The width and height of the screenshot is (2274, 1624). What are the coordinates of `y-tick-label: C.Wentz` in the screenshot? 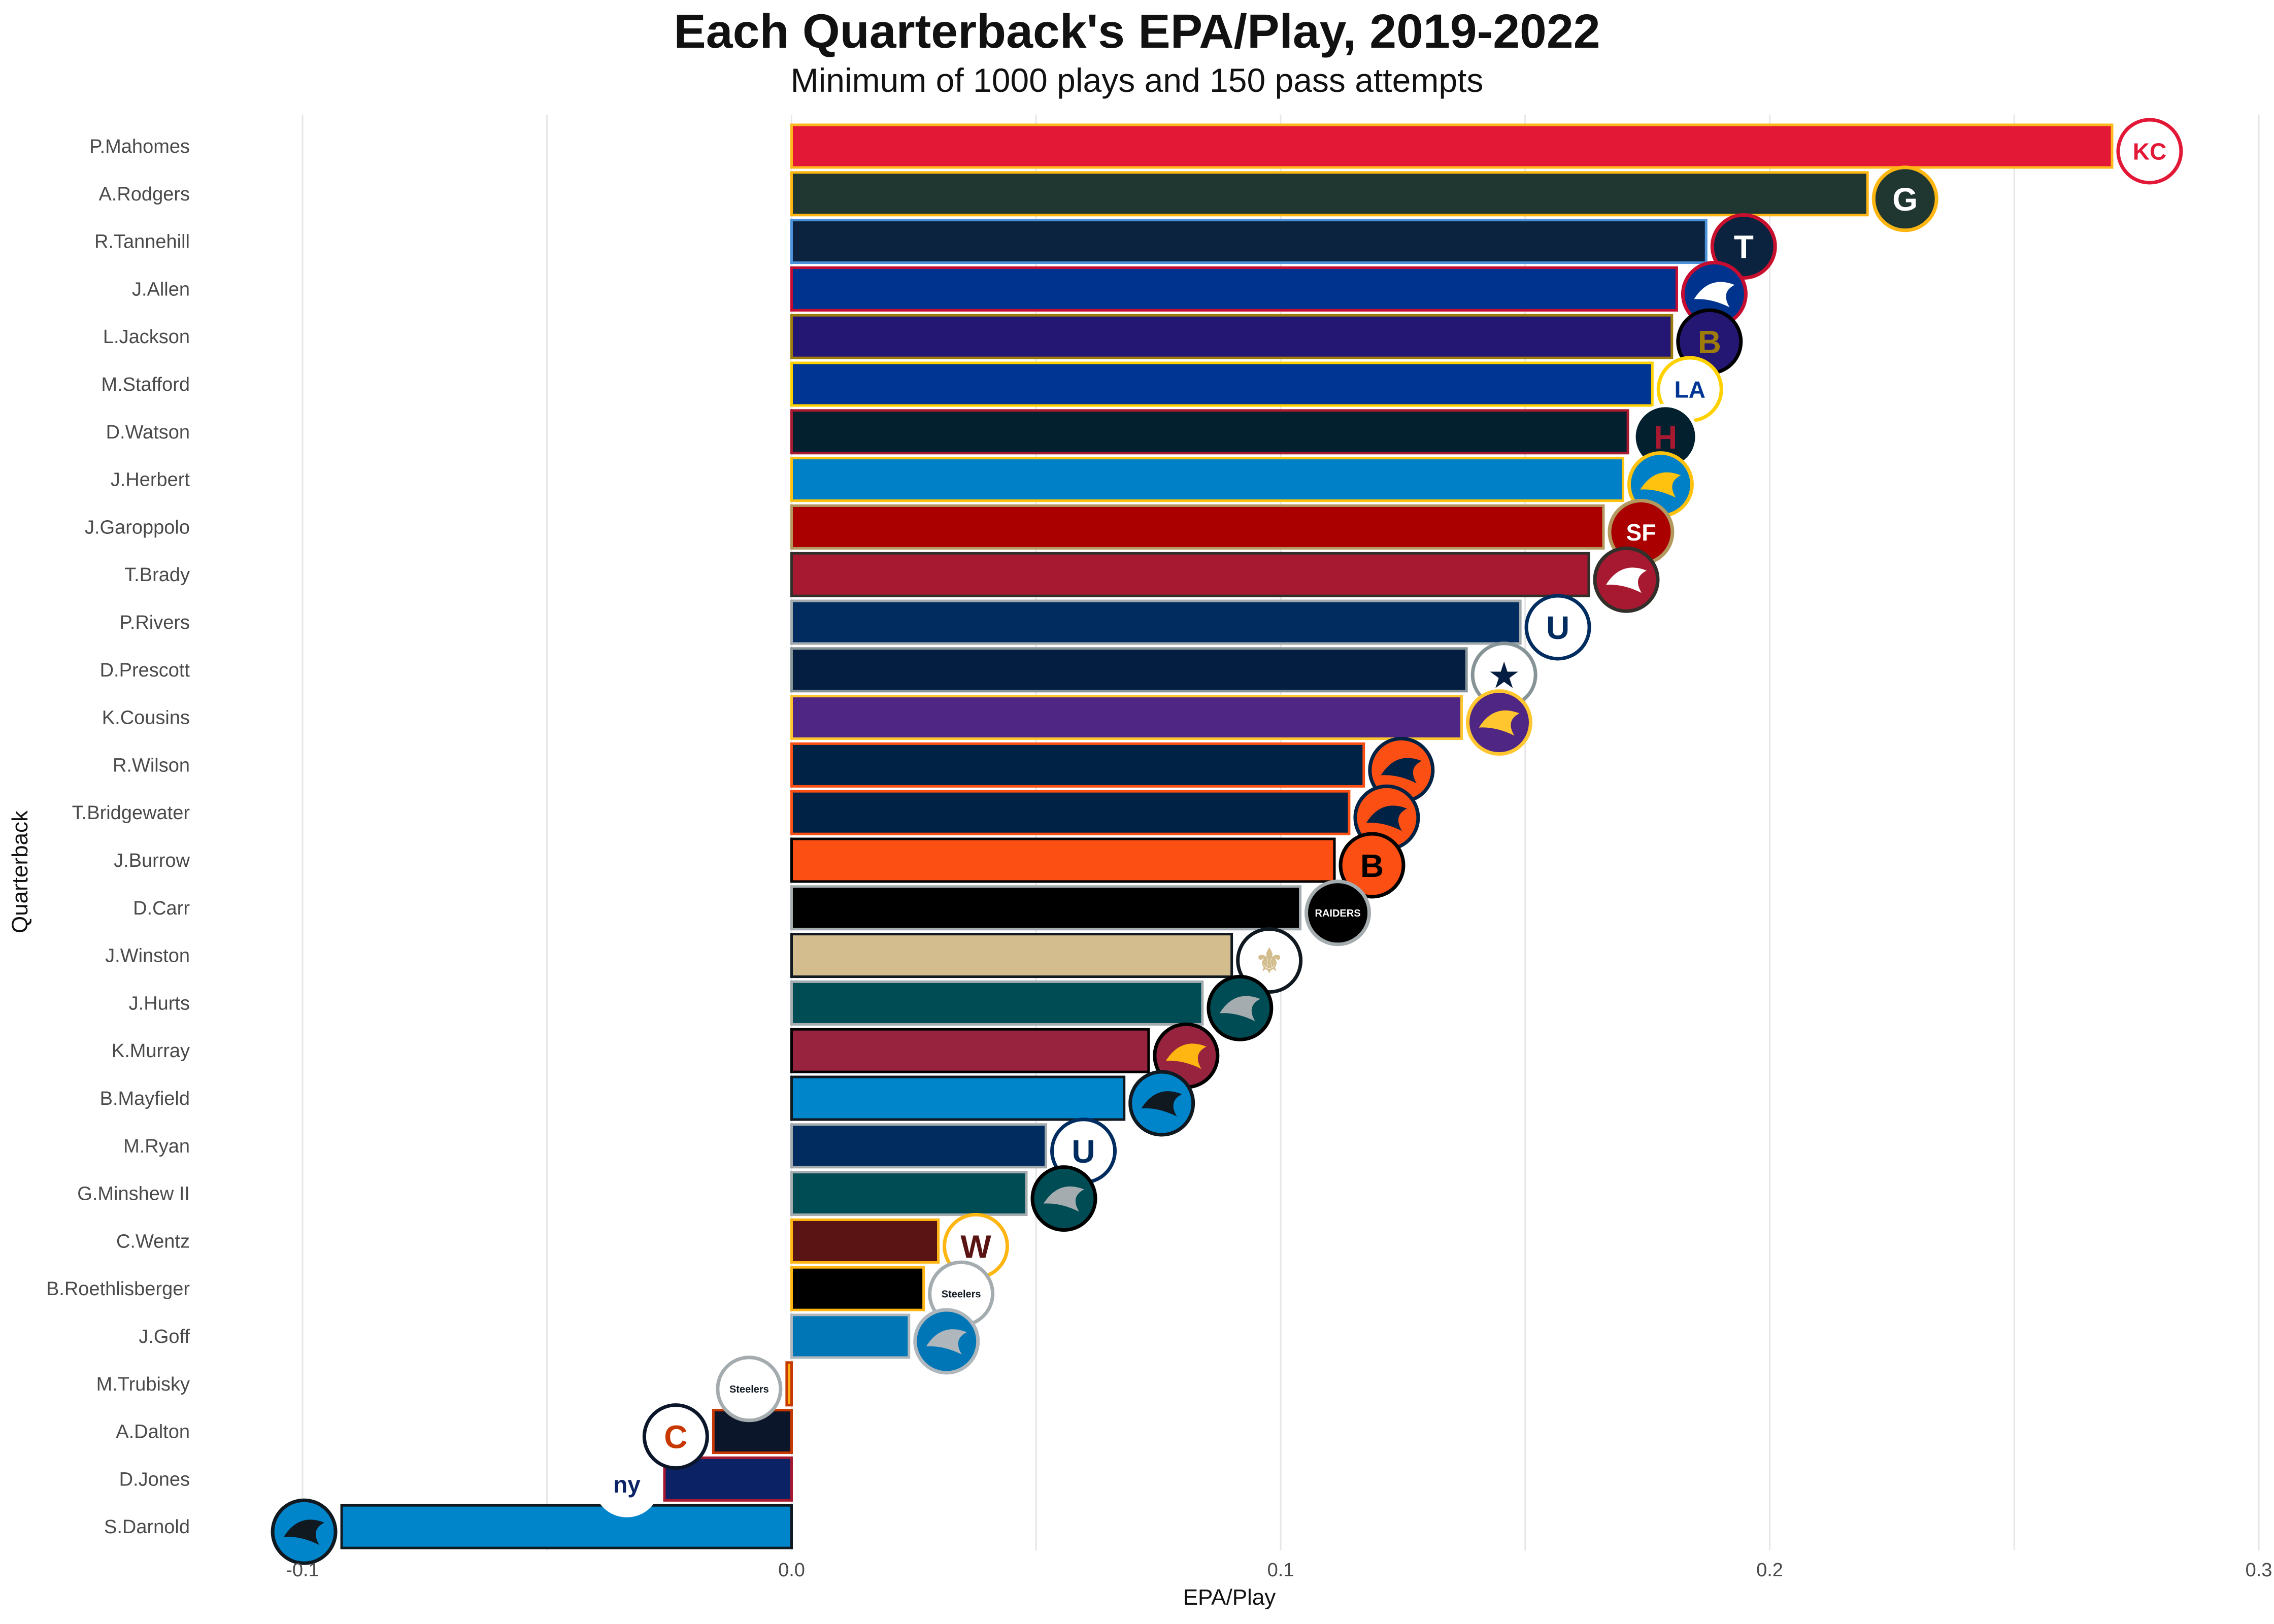 It's located at (153, 1241).